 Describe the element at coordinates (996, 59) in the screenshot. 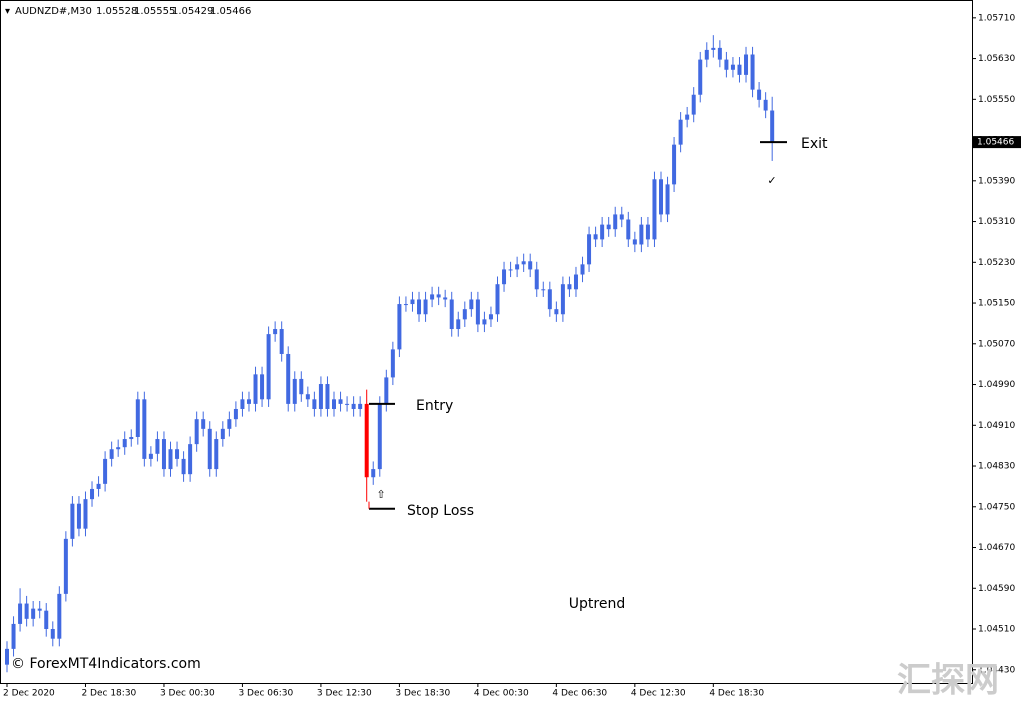

I see `y-tick-label: 1.05630` at that location.